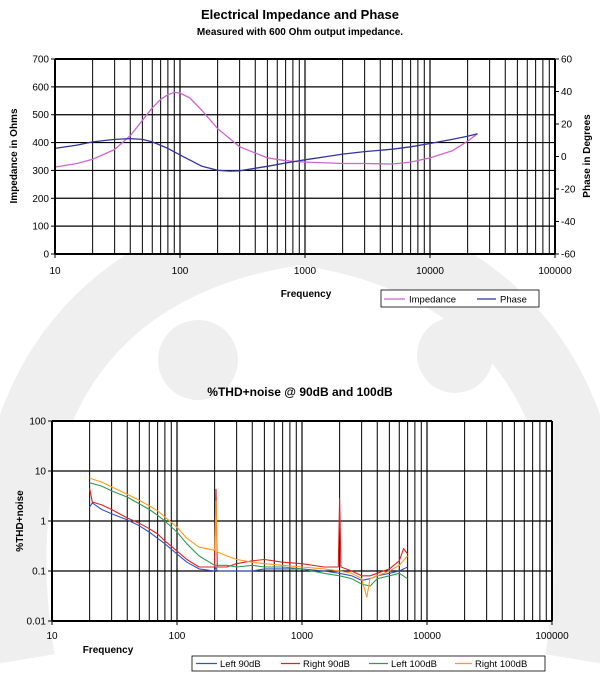 Image resolution: width=600 pixels, height=700 pixels. Describe the element at coordinates (108, 650) in the screenshot. I see `chart2-xlabel: Frequency` at that location.